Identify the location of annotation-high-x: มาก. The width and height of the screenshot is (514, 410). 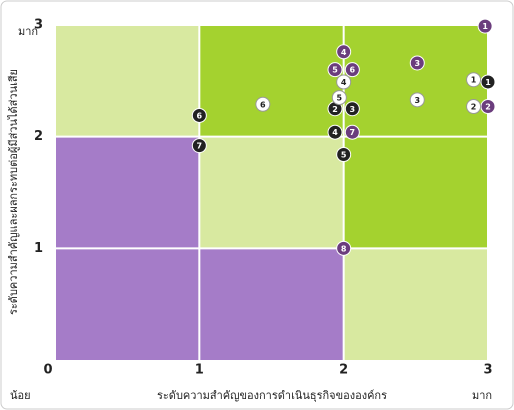
(482, 395).